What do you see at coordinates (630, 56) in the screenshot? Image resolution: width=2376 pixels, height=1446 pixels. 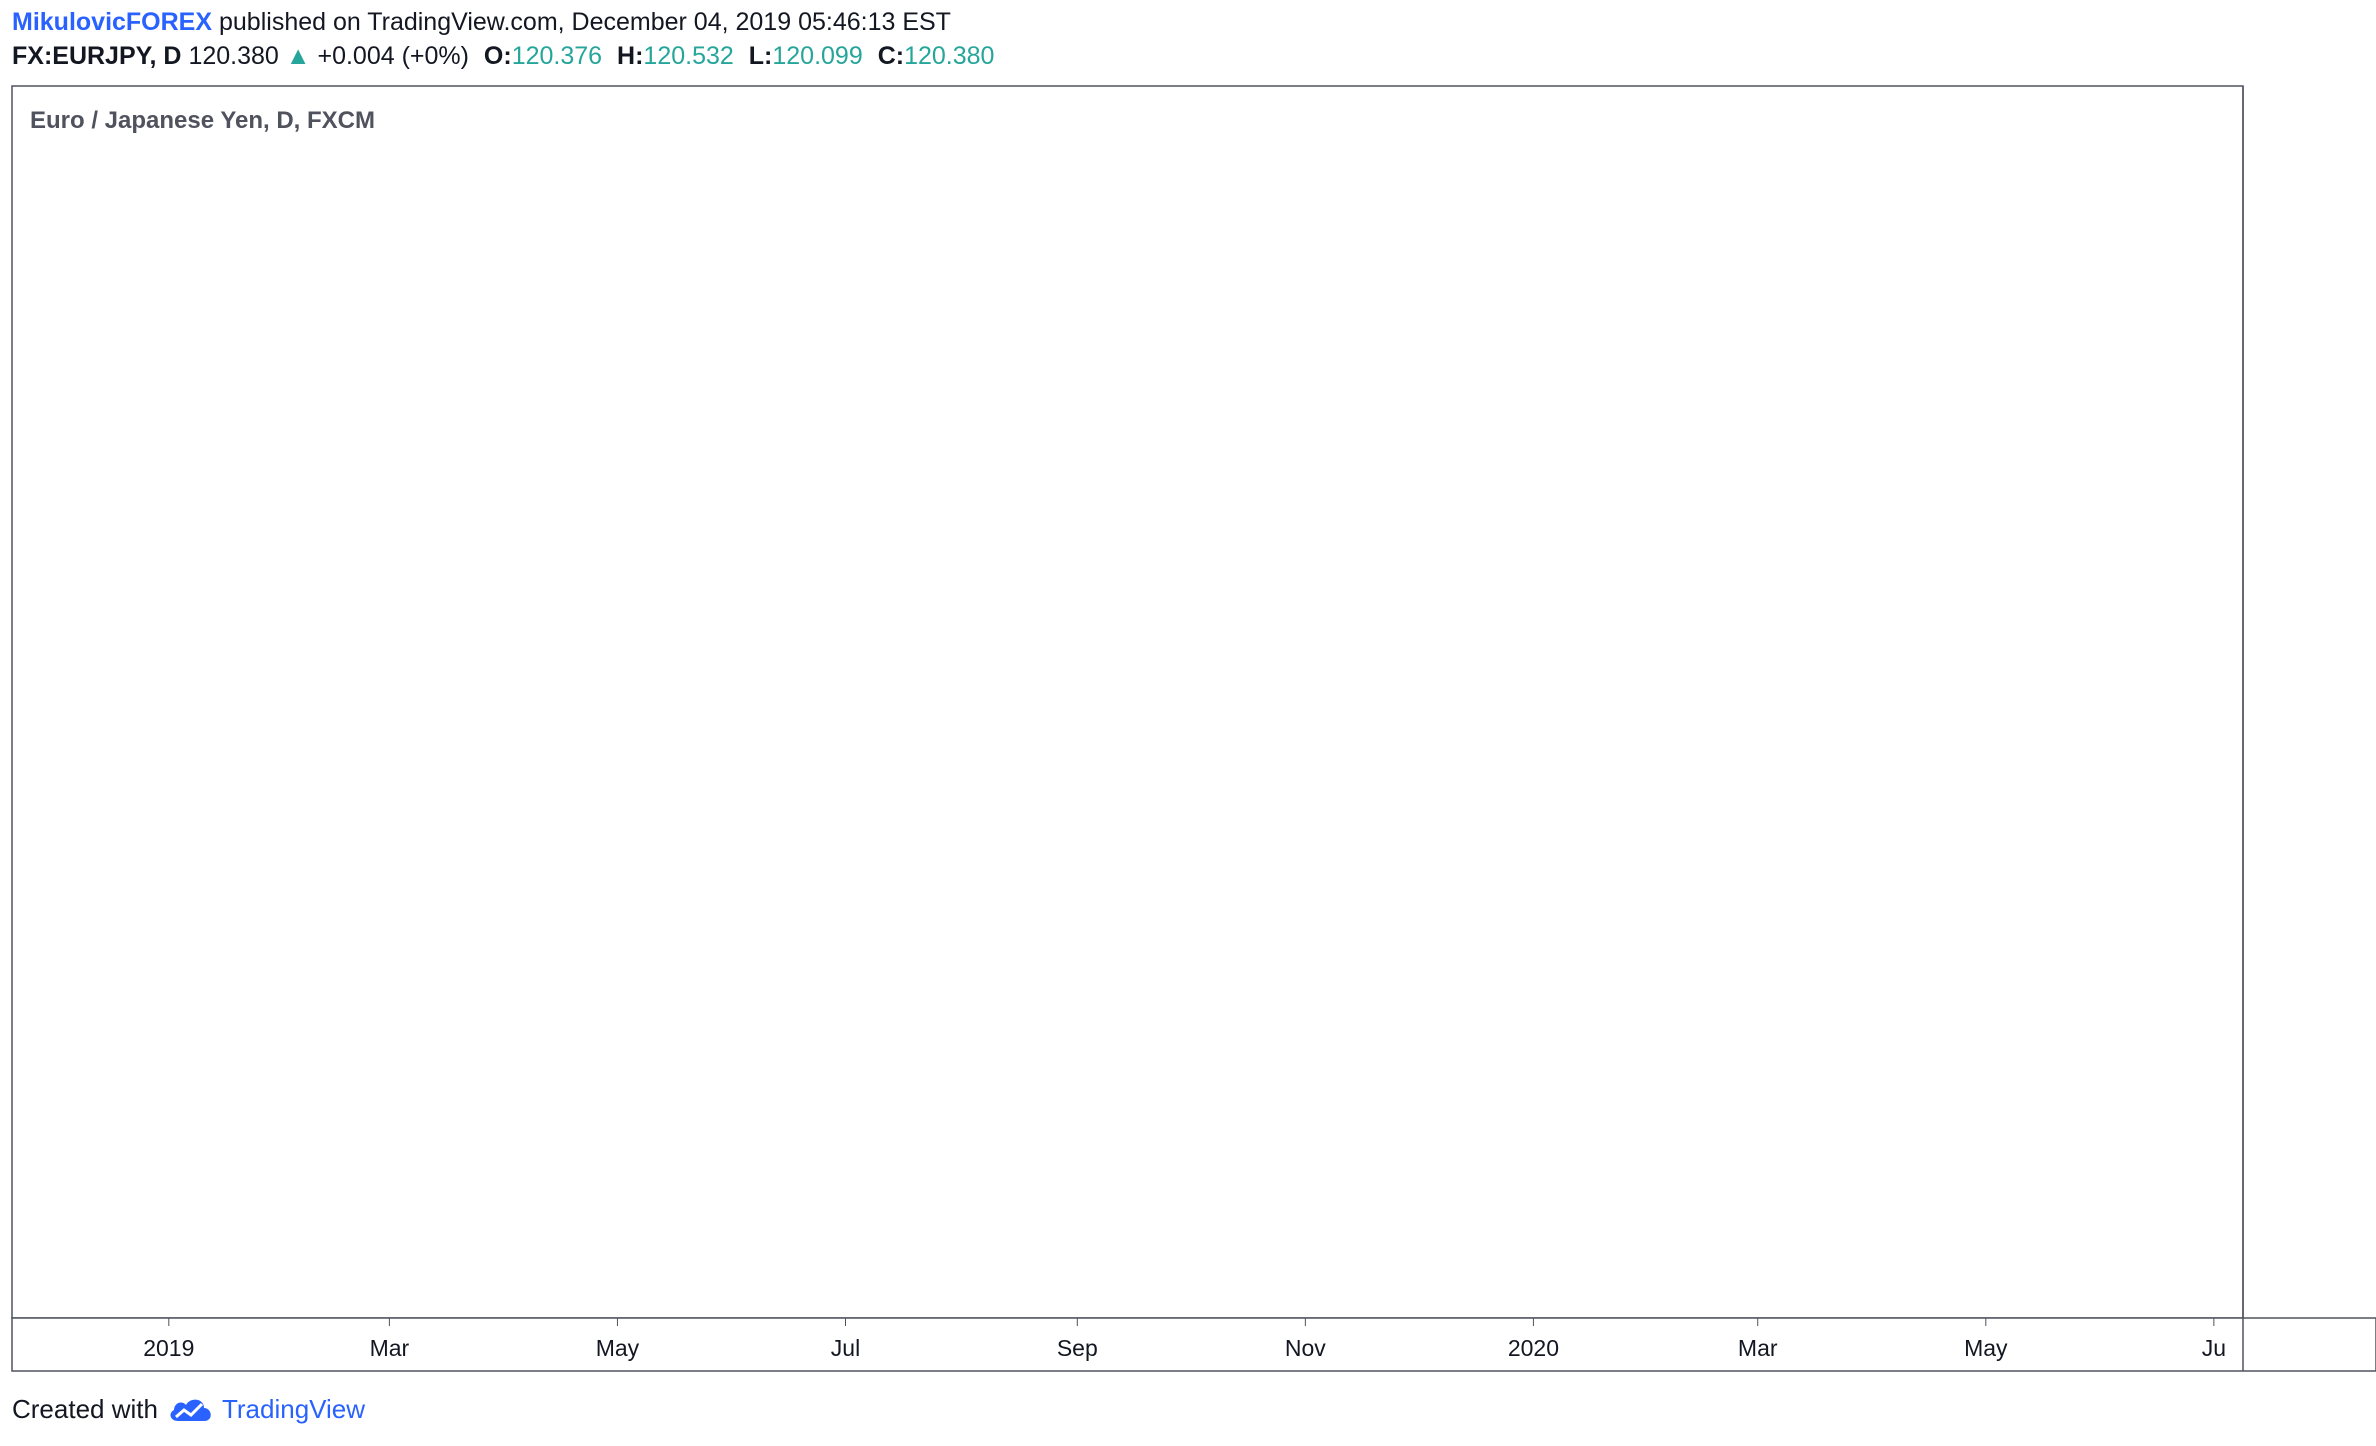 I see `high-label: H:` at bounding box center [630, 56].